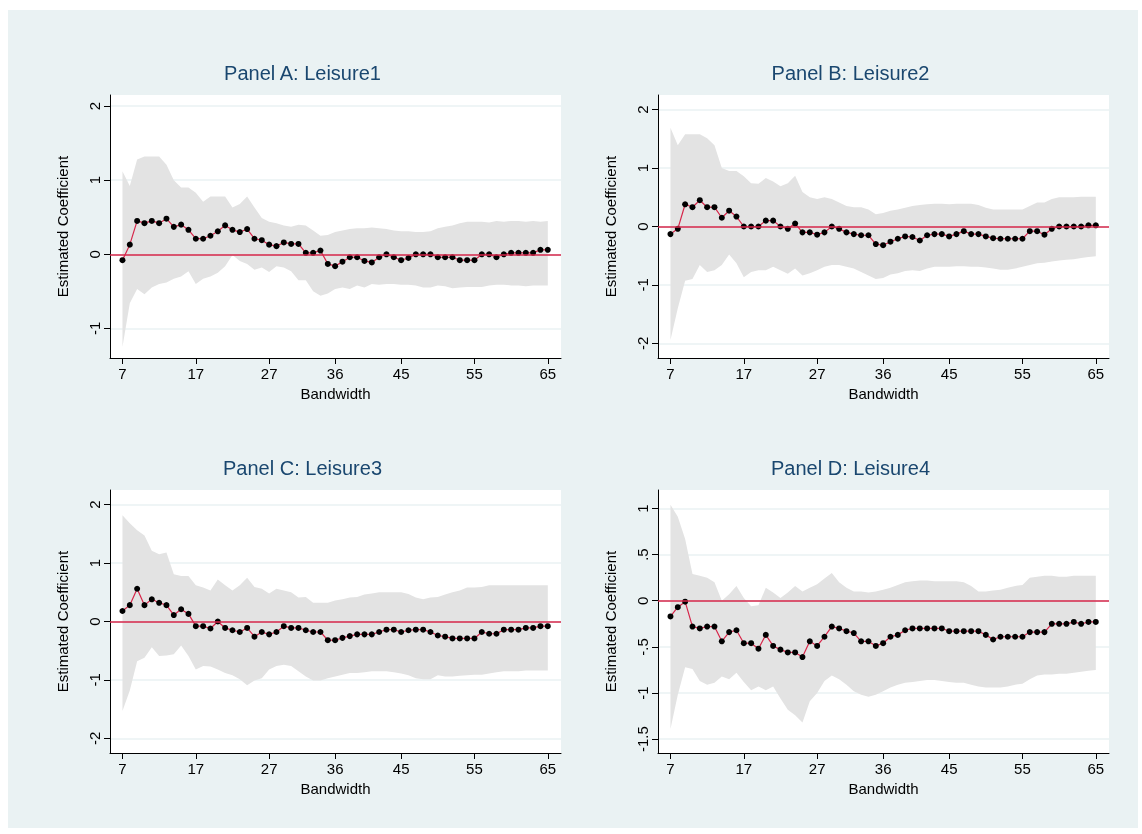  I want to click on y-tick-label: -.5, so click(642, 647).